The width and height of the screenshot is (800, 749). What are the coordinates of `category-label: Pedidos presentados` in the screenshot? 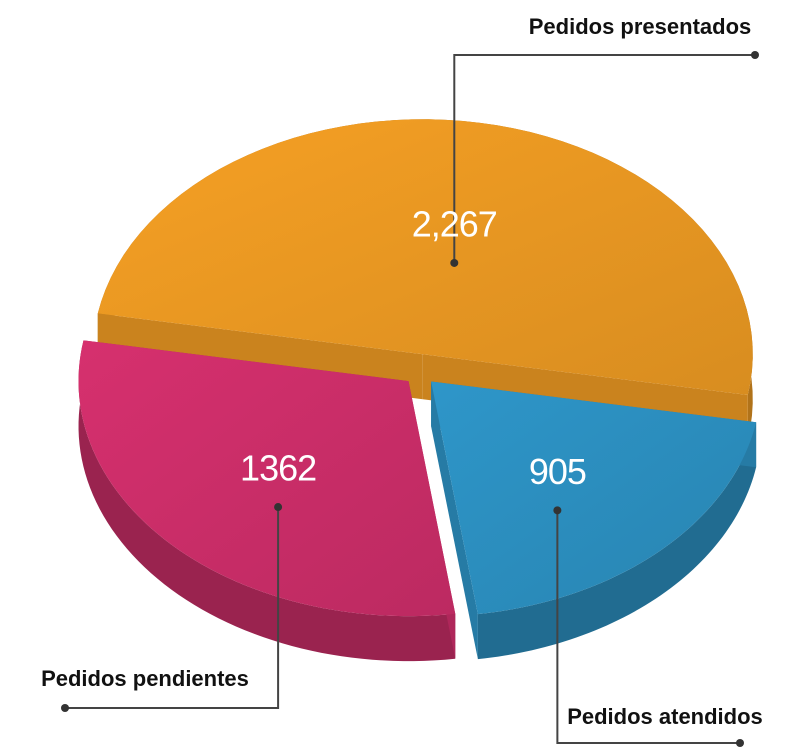 It's located at (640, 26).